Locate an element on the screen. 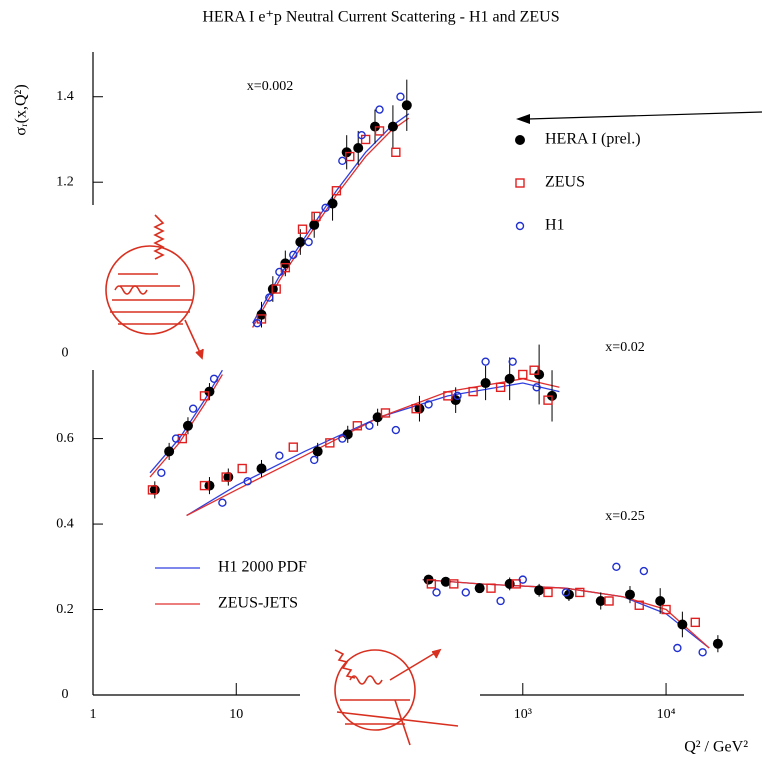  x-axis-label: Q² / GeV² is located at coordinates (716, 747).